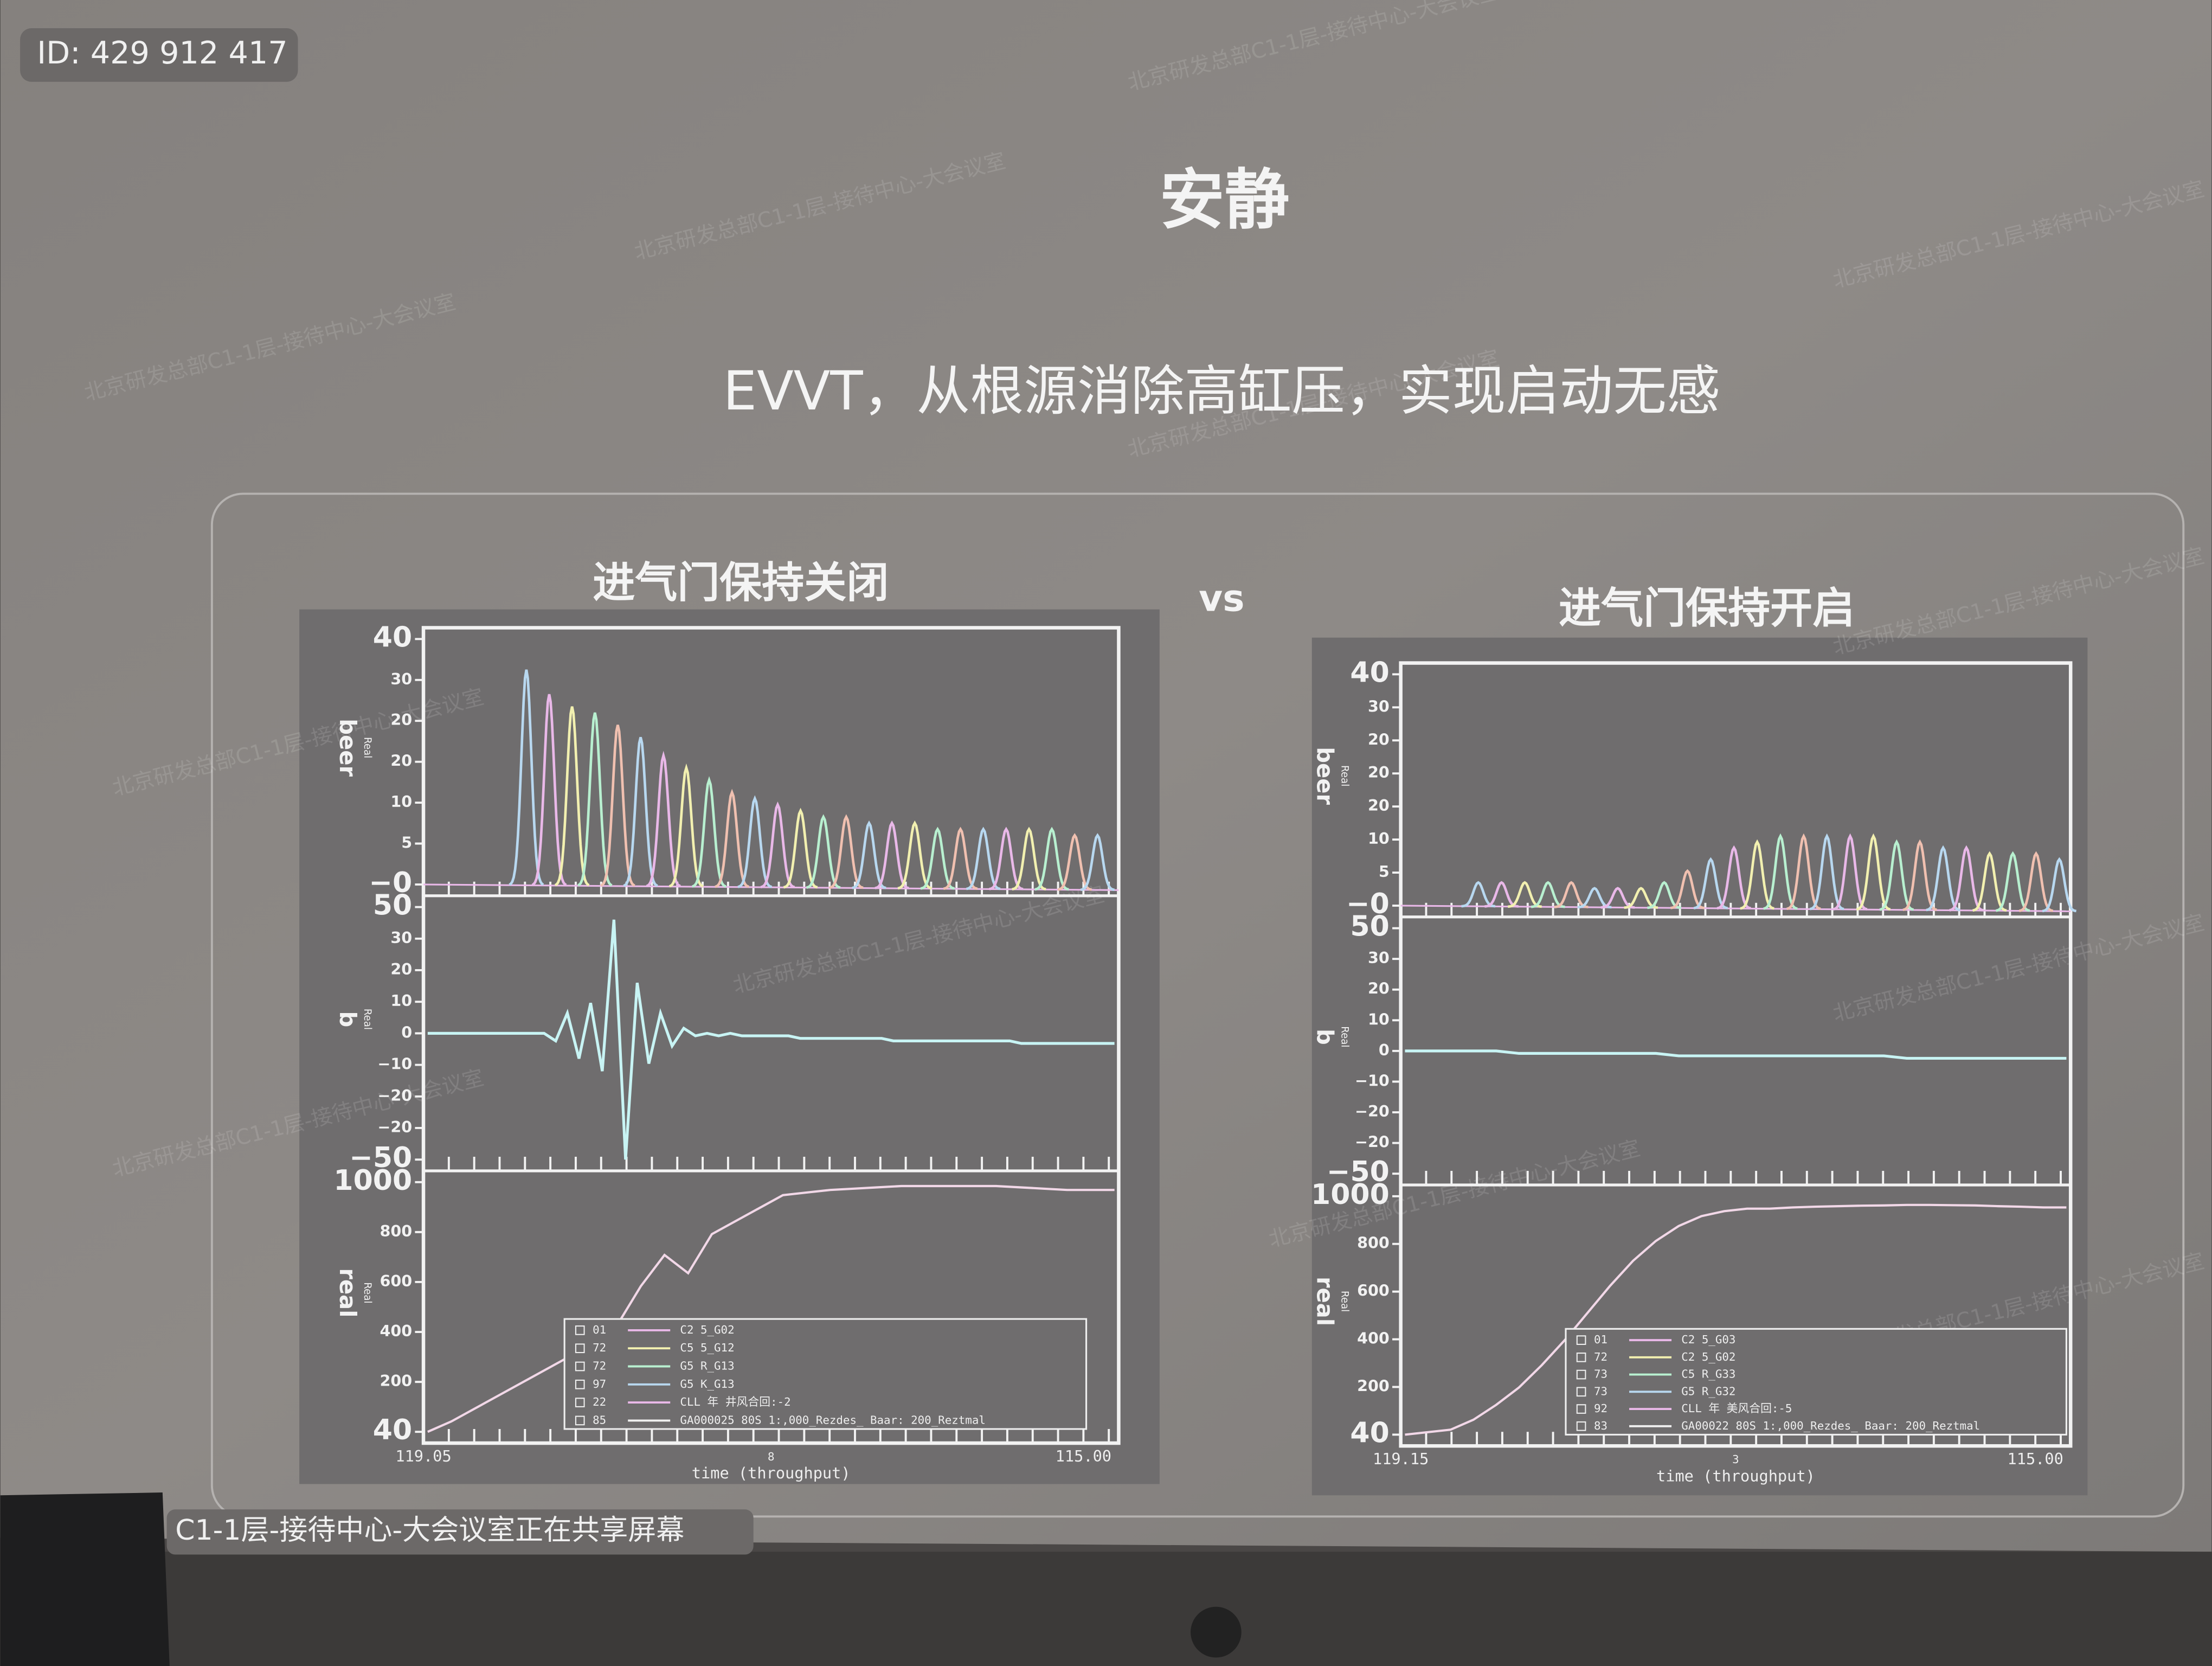 The height and width of the screenshot is (1666, 2212). What do you see at coordinates (1708, 1375) in the screenshot?
I see `legend-label: C5 R_G33` at bounding box center [1708, 1375].